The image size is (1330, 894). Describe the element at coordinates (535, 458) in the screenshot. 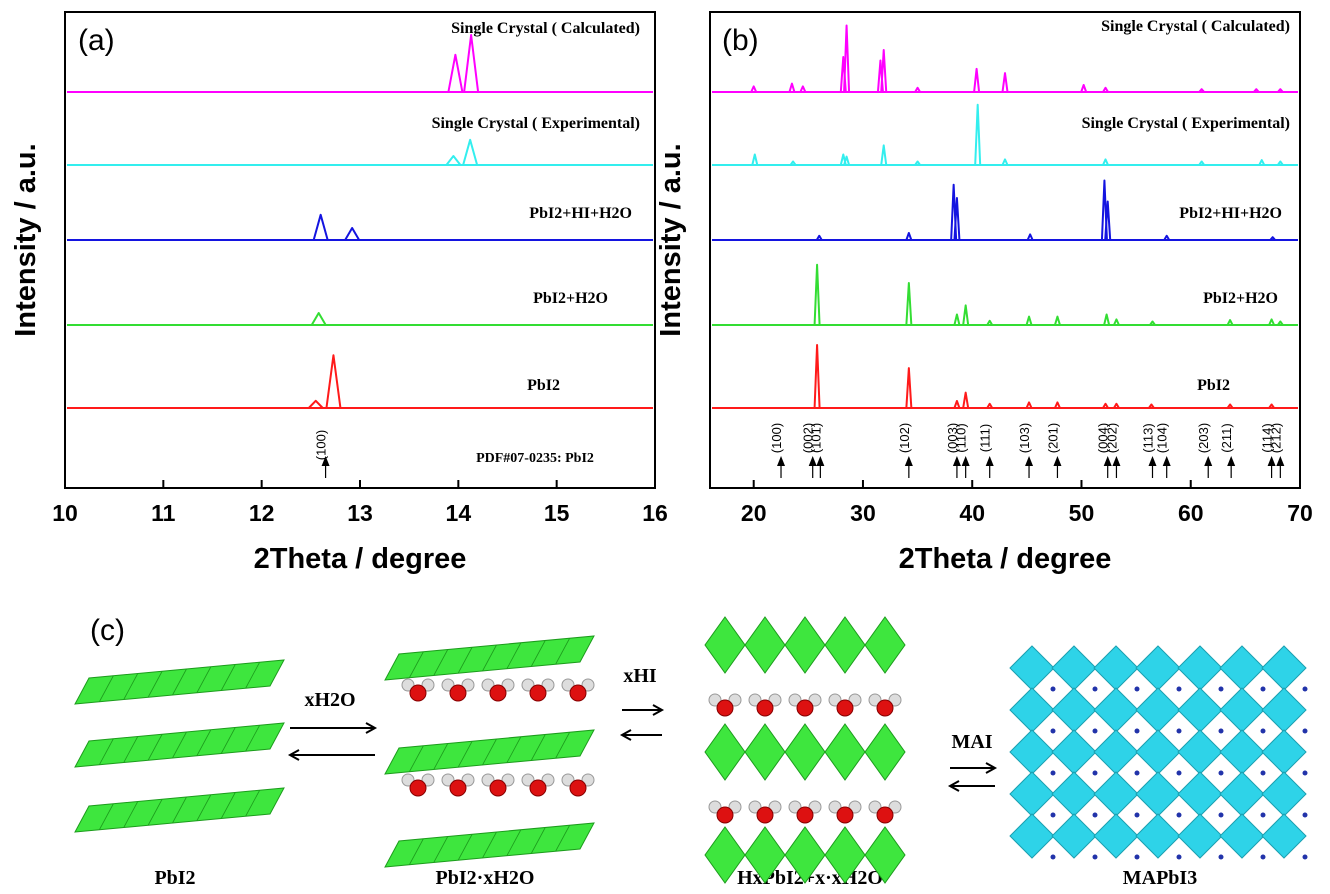

I see `reference-title: PDF#07-0235: PbI2` at that location.